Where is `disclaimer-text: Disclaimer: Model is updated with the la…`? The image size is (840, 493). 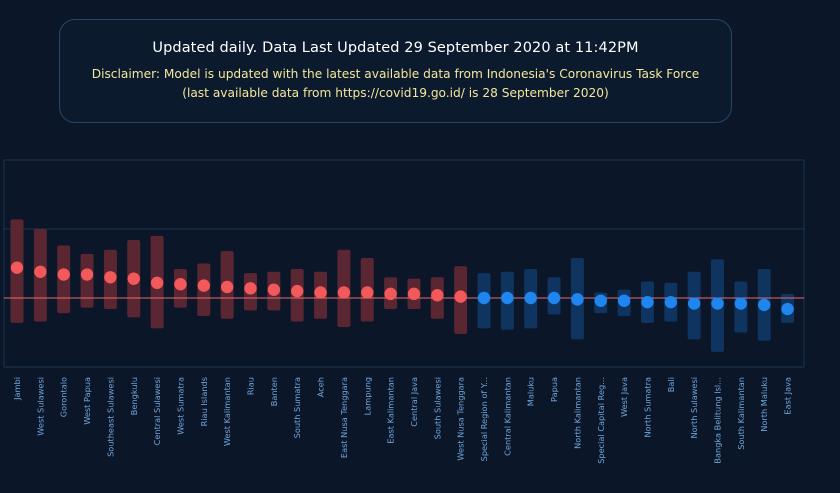 disclaimer-text: Disclaimer: Model is updated with the la… is located at coordinates (395, 84).